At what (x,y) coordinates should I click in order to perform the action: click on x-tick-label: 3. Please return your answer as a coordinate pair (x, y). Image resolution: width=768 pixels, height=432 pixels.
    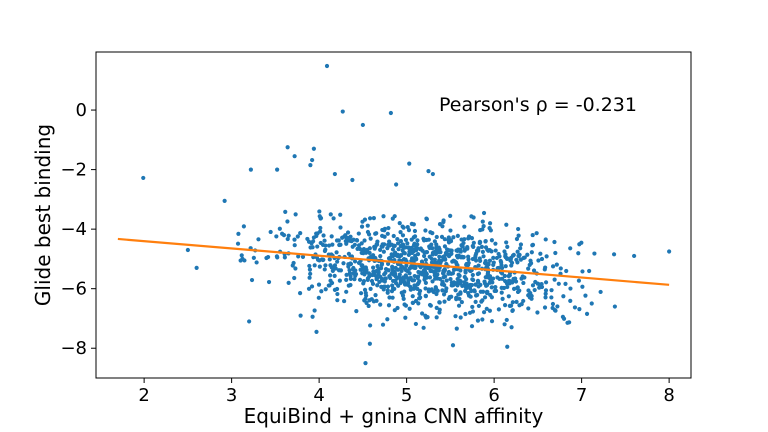
    Looking at the image, I should click on (231, 395).